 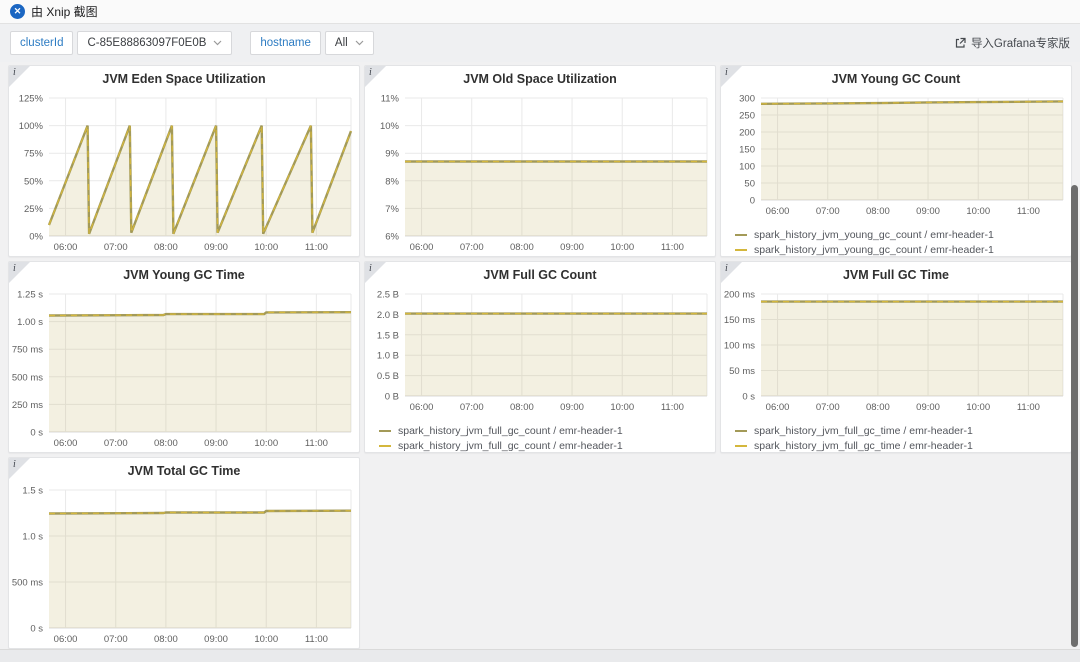 I want to click on svg-text: 150 ms, so click(x=739, y=320).